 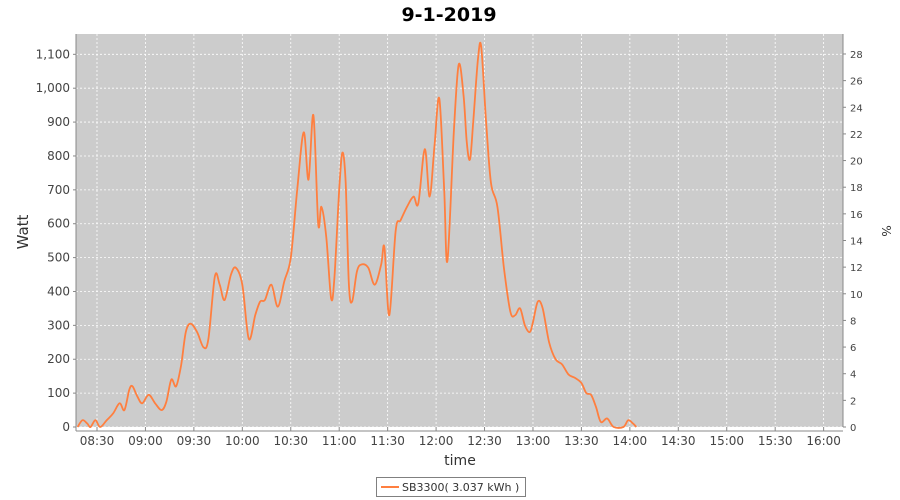 What do you see at coordinates (448, 15) in the screenshot?
I see `chart-title: 9-1-2019` at bounding box center [448, 15].